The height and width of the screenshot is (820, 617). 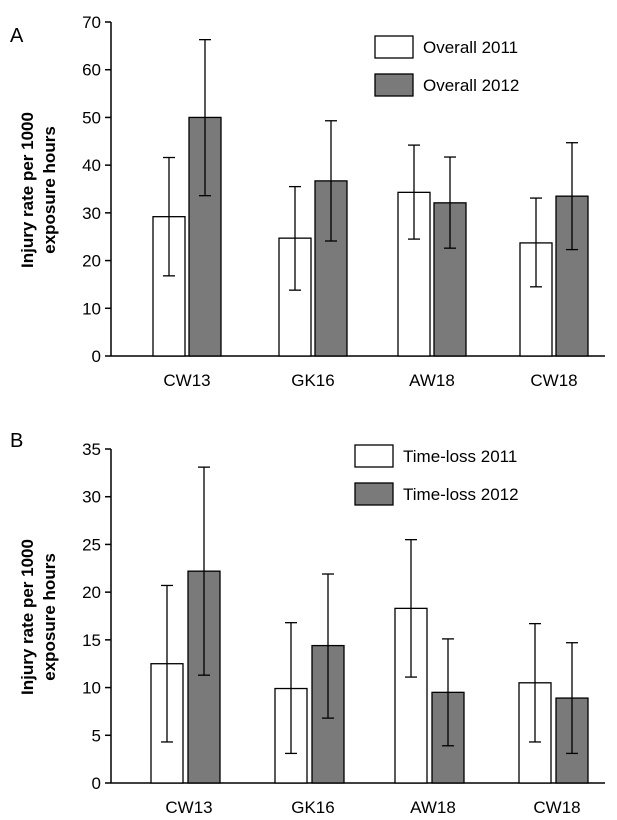 I want to click on legend-label: Overall 2012, so click(x=471, y=85).